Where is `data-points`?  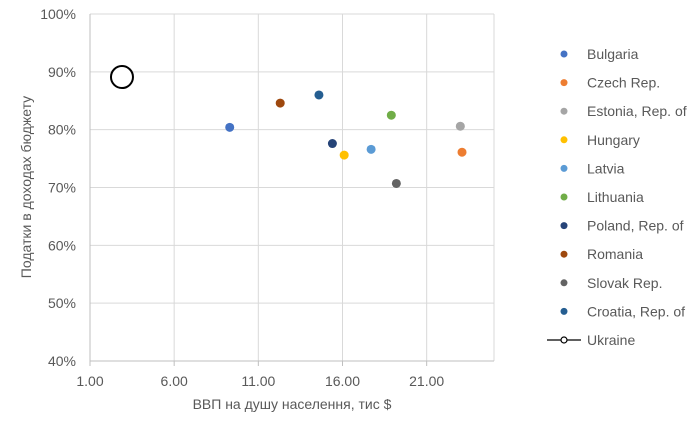 data-points is located at coordinates (288, 126).